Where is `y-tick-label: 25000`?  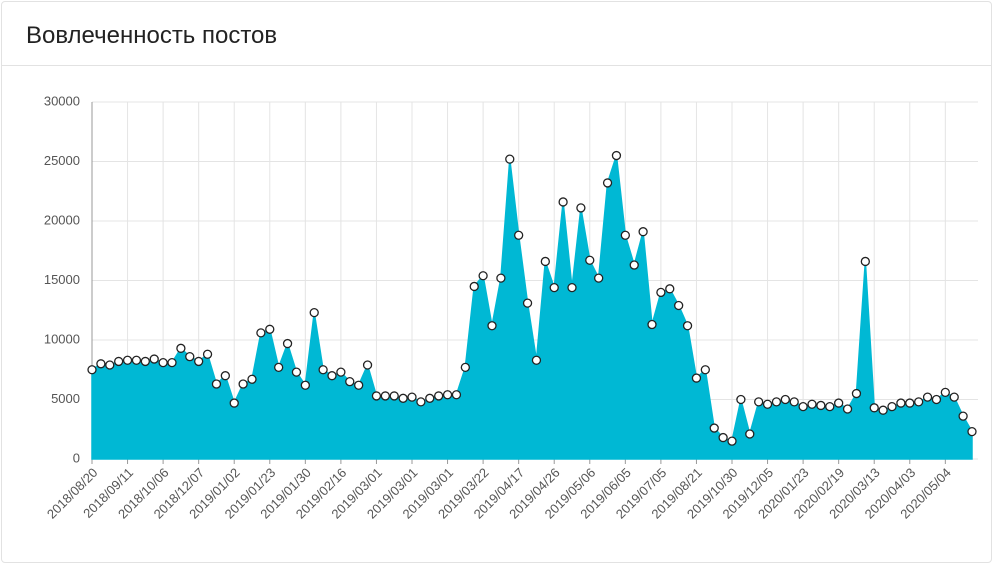 y-tick-label: 25000 is located at coordinates (62, 160).